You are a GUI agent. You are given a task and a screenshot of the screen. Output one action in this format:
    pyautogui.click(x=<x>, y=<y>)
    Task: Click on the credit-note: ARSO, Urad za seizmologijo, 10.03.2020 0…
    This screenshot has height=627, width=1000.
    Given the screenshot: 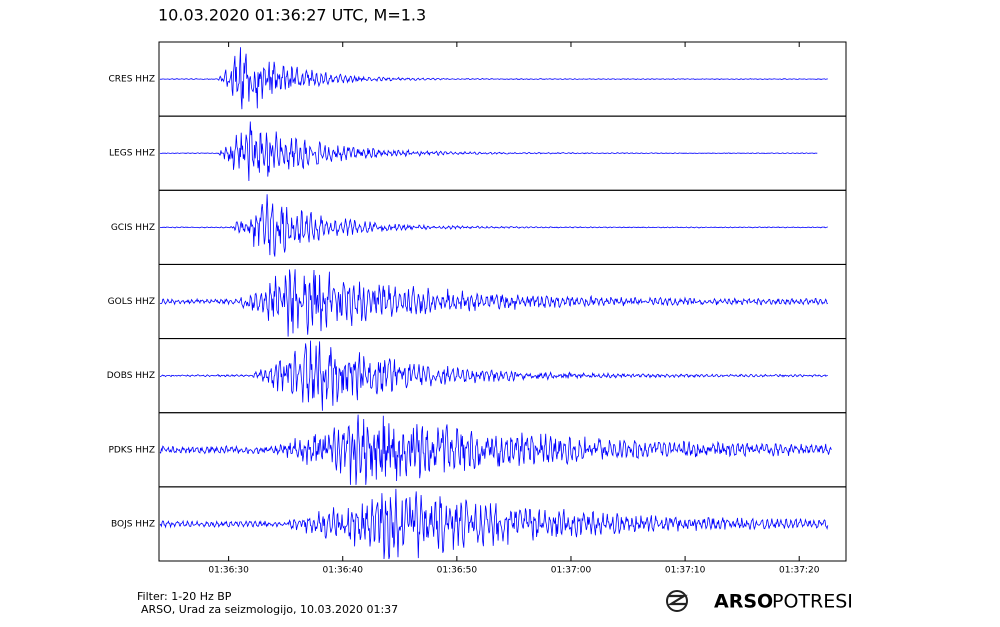 What is the action you would take?
    pyautogui.click(x=269, y=609)
    